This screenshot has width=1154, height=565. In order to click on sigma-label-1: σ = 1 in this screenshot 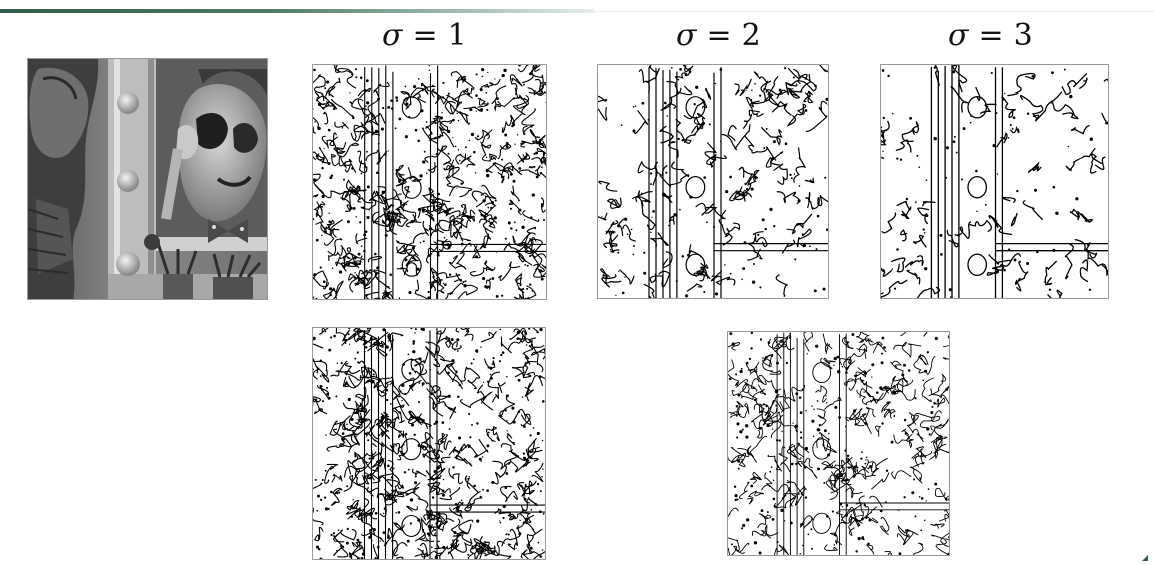, I will do `click(424, 35)`.